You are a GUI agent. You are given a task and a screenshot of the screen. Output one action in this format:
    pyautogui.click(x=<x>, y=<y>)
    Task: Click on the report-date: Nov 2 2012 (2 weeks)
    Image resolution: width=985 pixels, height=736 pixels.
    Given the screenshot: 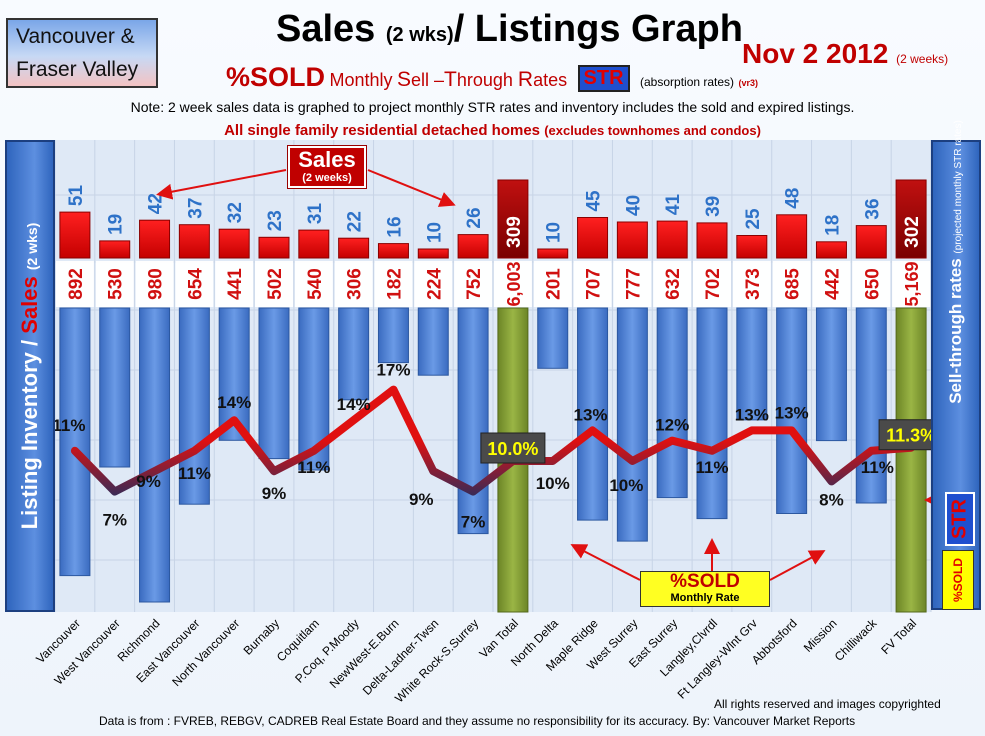 What is the action you would take?
    pyautogui.click(x=845, y=54)
    